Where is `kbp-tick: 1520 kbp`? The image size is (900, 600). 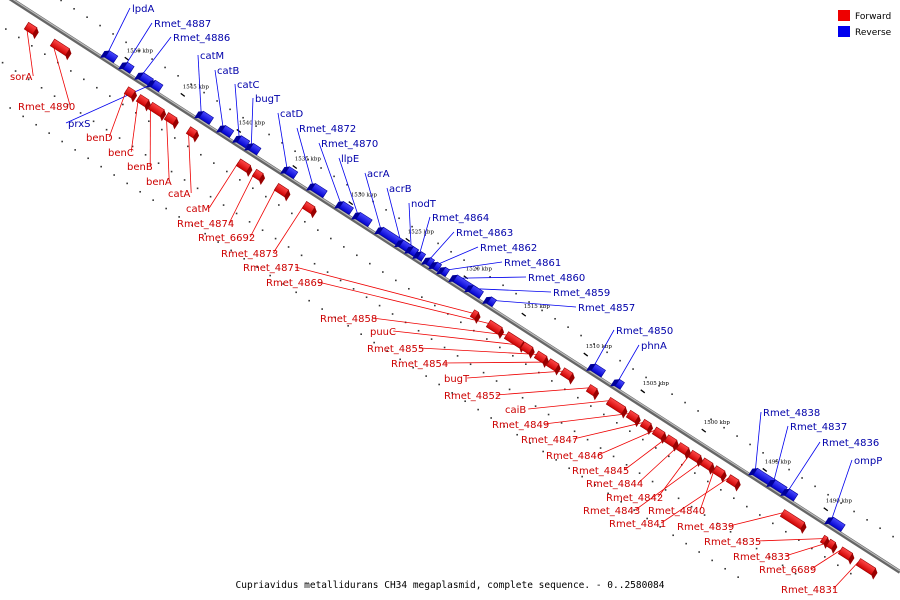 kbp-tick: 1520 kbp is located at coordinates (477, 273).